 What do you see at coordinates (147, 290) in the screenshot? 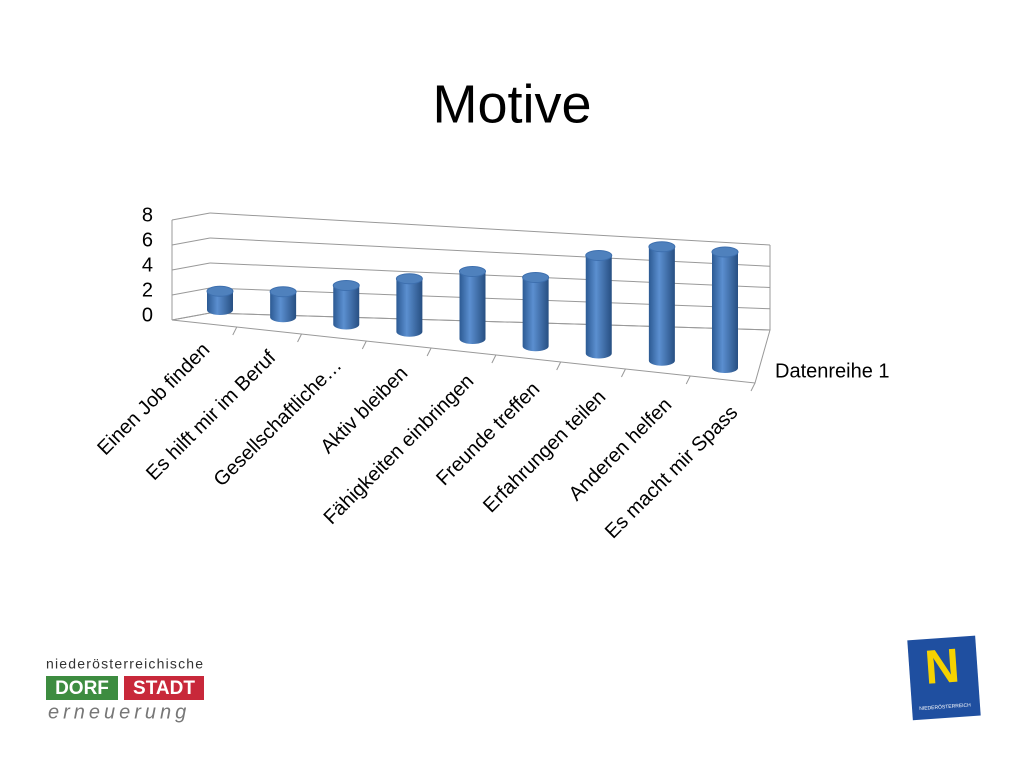
I see `y-tick-label: 2` at bounding box center [147, 290].